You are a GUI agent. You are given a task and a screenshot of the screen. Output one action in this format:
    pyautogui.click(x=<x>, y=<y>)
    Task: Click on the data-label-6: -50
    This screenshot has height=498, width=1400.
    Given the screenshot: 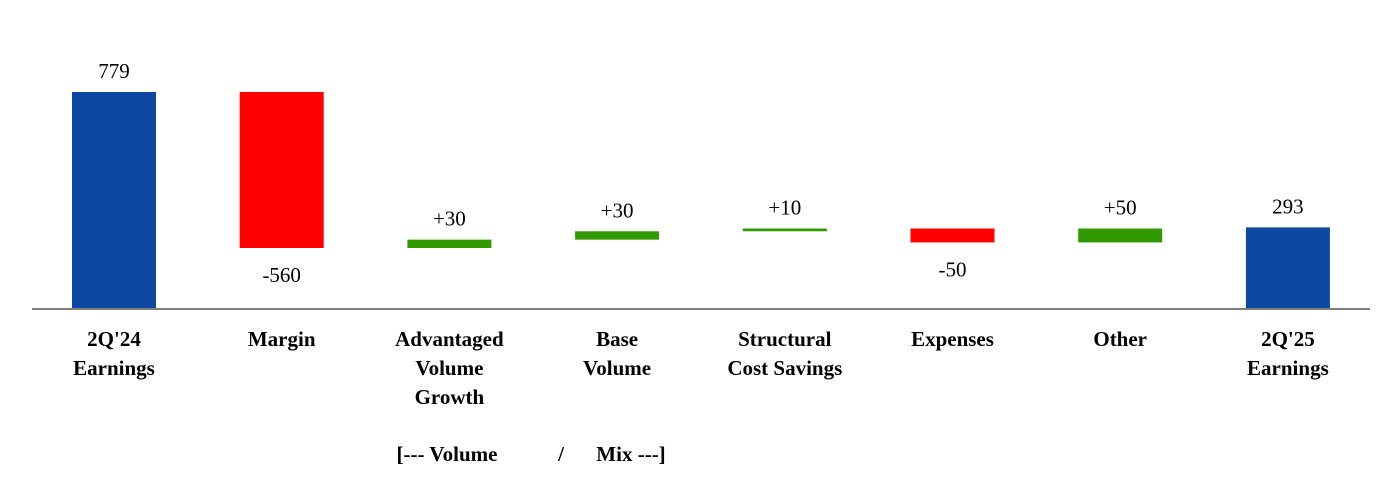 What is the action you would take?
    pyautogui.click(x=953, y=269)
    